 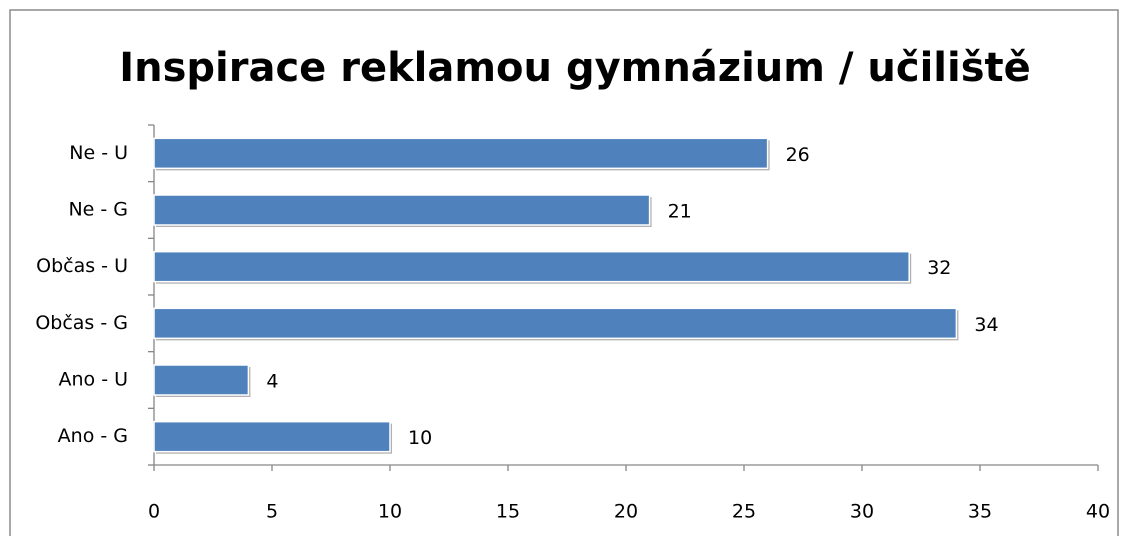 I want to click on y-tick-label: Občas - G, so click(x=81, y=323).